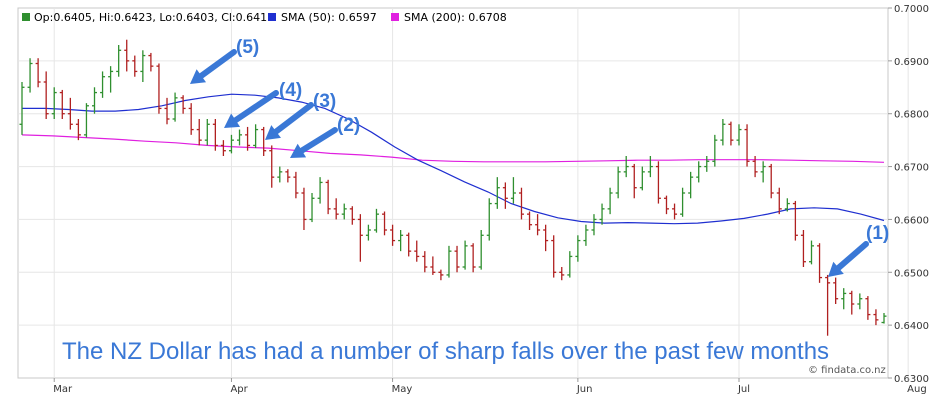 The height and width of the screenshot is (400, 940). I want to click on legend-sma200-text: SMA (200): 0.6708, so click(455, 17).